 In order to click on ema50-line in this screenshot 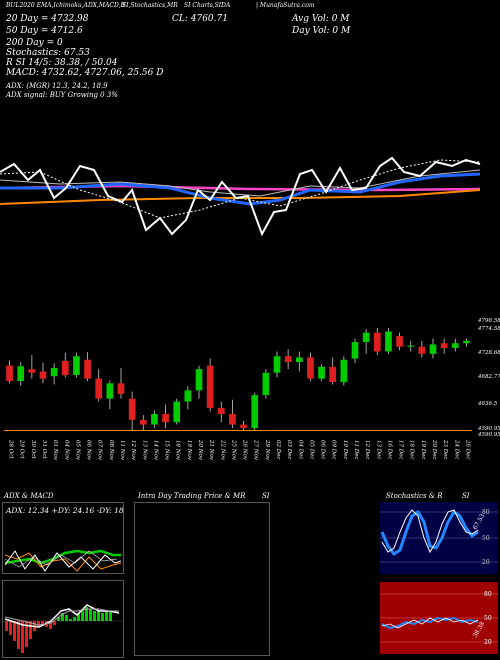, I will do `click(240, 197)`.